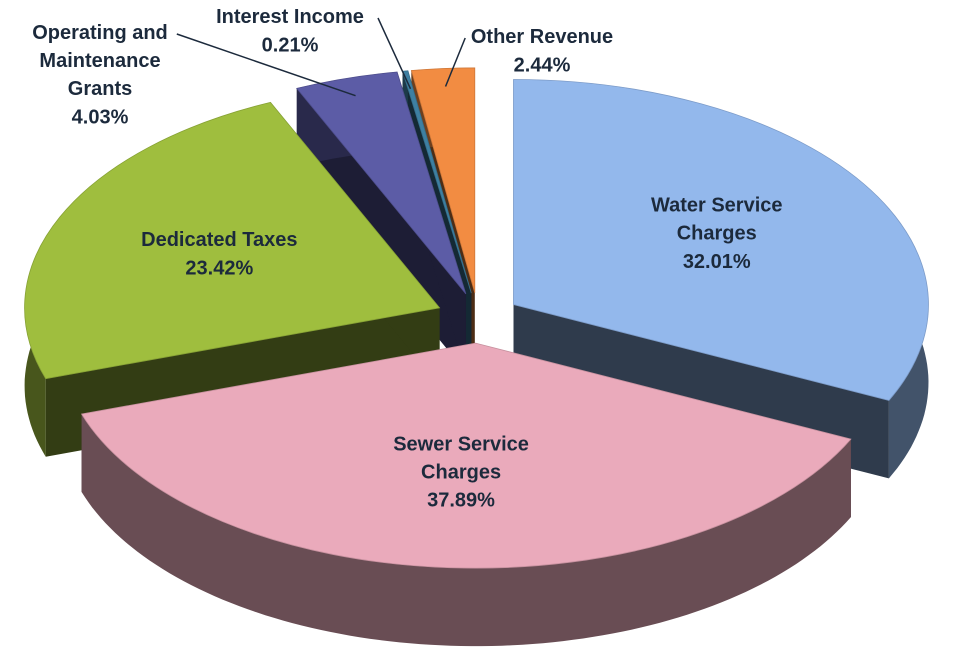 Image resolution: width=955 pixels, height=667 pixels. I want to click on slice-label: Water Service Charges, so click(717, 220).